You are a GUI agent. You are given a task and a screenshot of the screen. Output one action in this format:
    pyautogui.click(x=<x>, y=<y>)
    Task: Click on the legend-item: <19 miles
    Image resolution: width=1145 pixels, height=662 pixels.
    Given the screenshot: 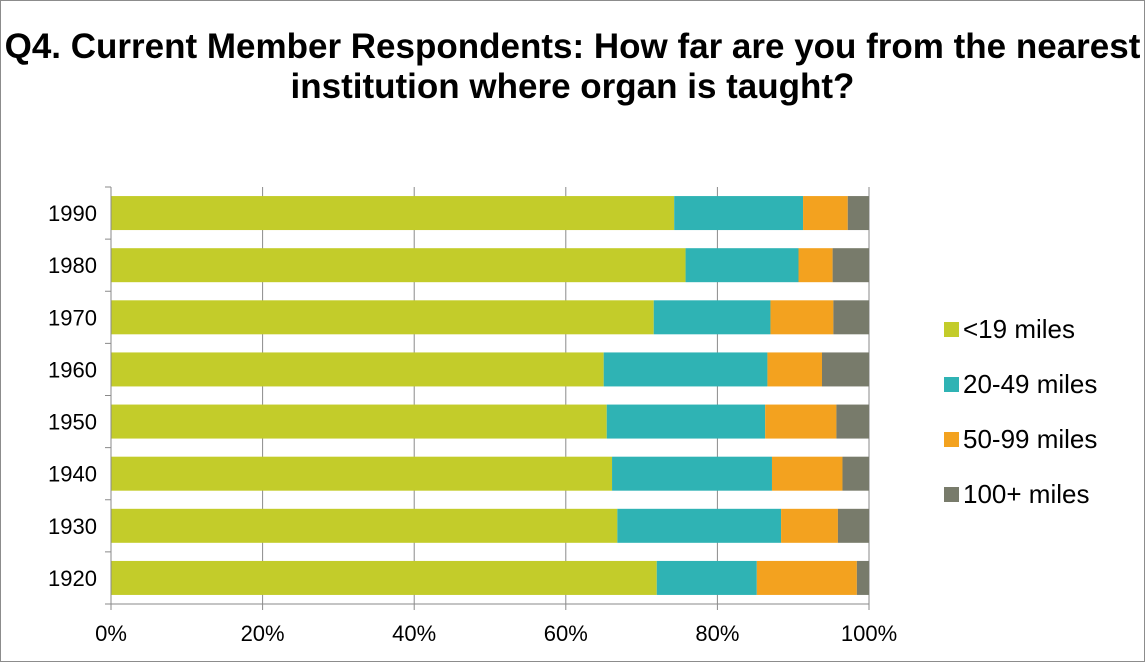 What is the action you would take?
    pyautogui.click(x=1020, y=329)
    